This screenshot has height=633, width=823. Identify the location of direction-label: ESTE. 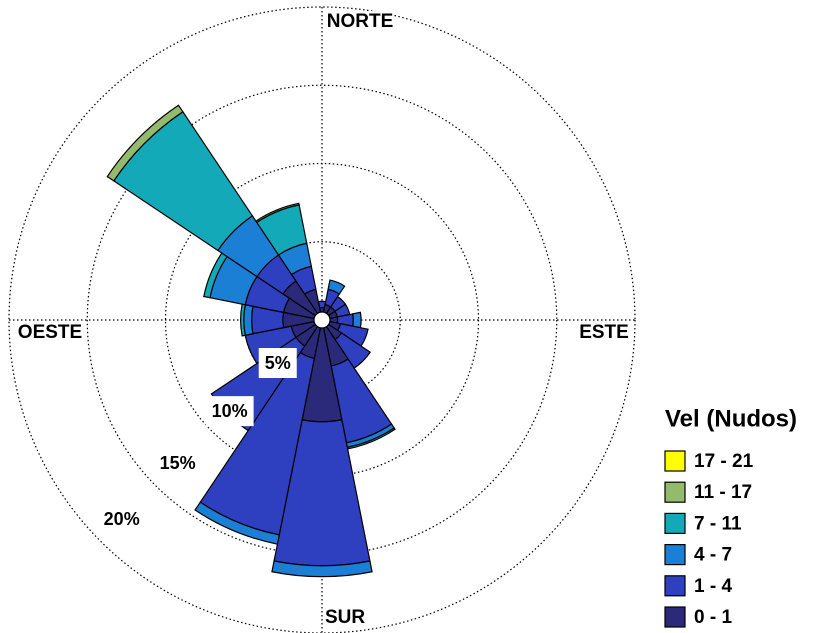
(604, 332).